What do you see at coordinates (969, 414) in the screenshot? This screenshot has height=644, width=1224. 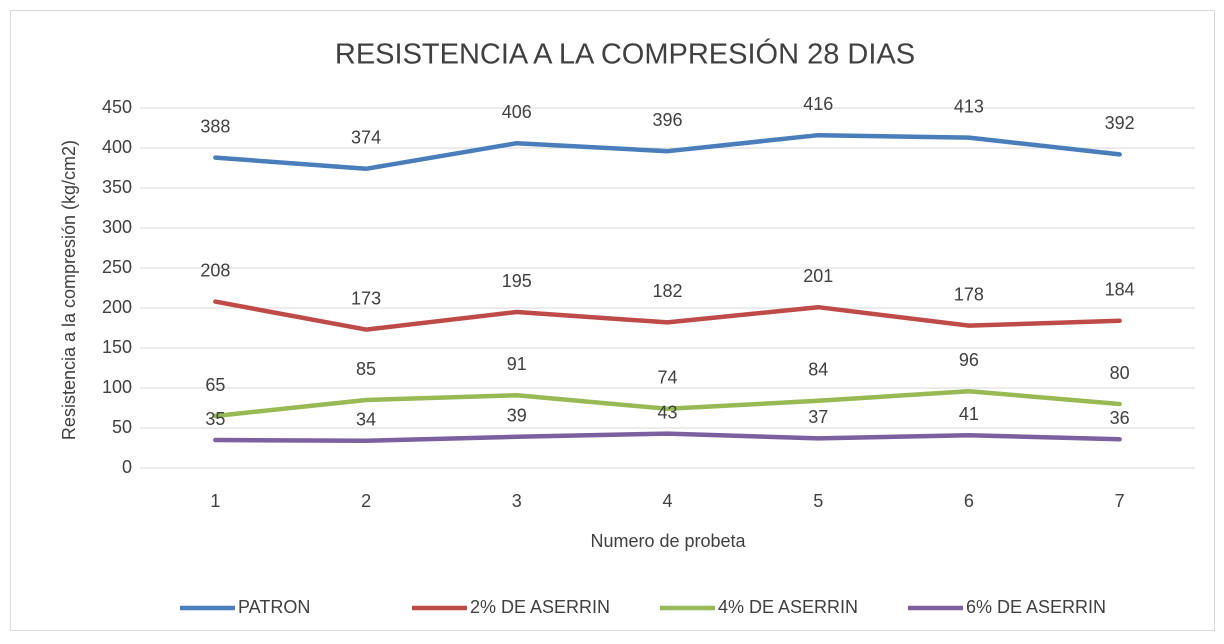 I see `data-label: 41` at bounding box center [969, 414].